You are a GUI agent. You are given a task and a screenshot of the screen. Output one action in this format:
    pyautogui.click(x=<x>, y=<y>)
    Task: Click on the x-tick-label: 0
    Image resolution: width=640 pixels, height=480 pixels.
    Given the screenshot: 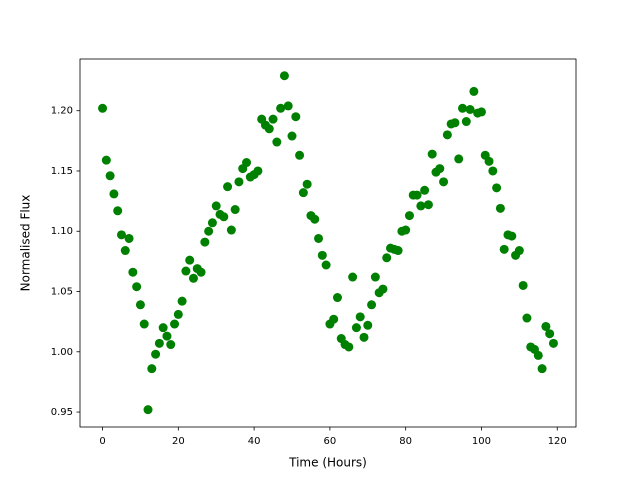 What is the action you would take?
    pyautogui.click(x=102, y=441)
    